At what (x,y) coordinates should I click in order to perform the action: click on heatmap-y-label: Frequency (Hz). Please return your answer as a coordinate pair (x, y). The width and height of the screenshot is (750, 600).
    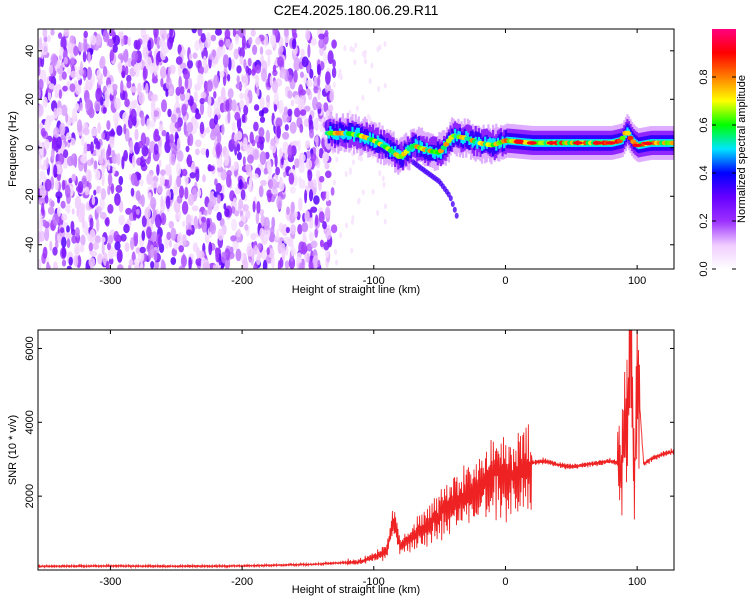
    Looking at the image, I should click on (13, 149).